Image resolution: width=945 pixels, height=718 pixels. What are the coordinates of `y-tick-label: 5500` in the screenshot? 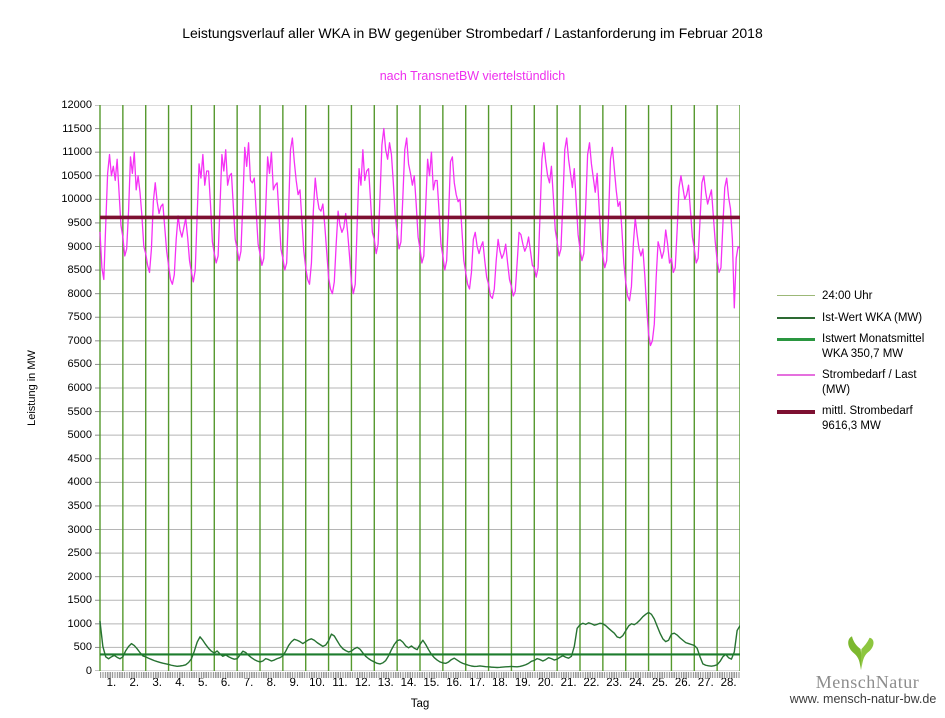 It's located at (79, 411).